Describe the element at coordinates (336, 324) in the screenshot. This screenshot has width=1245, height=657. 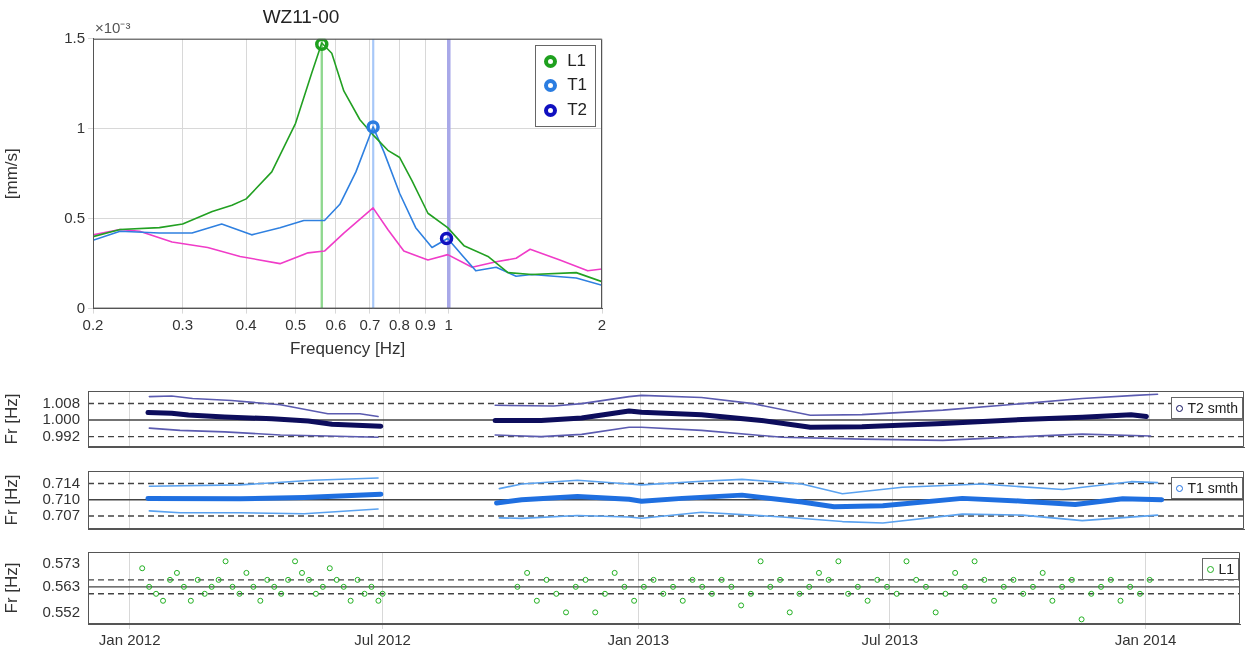
I see `x-tick-label: 0.6` at that location.